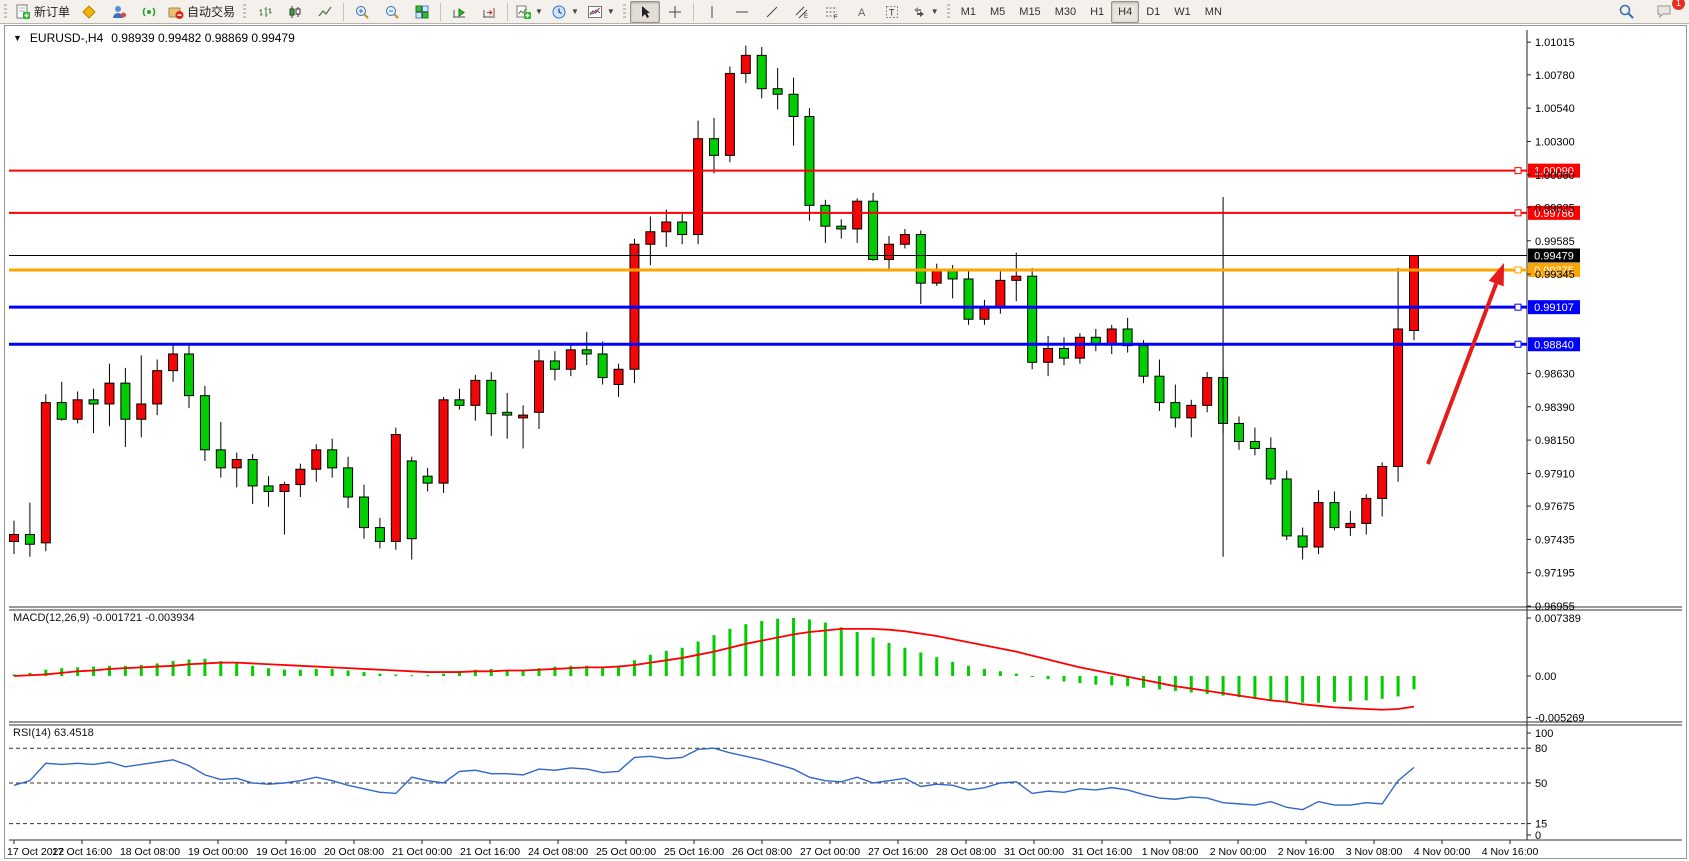  Describe the element at coordinates (968, 11) in the screenshot. I see `timeframe-button-m1: M1` at that location.